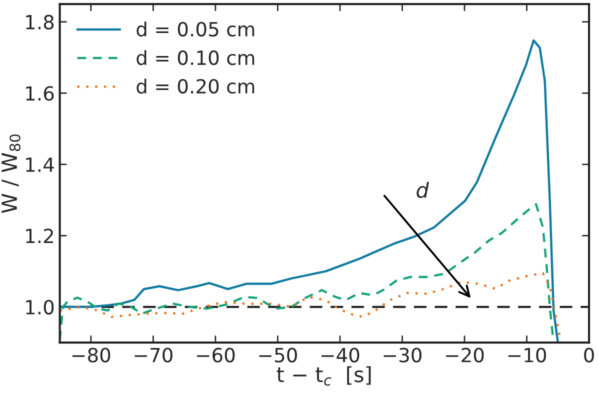 The image size is (598, 403). Describe the element at coordinates (310, 305) in the screenshot. I see `line-series` at that location.